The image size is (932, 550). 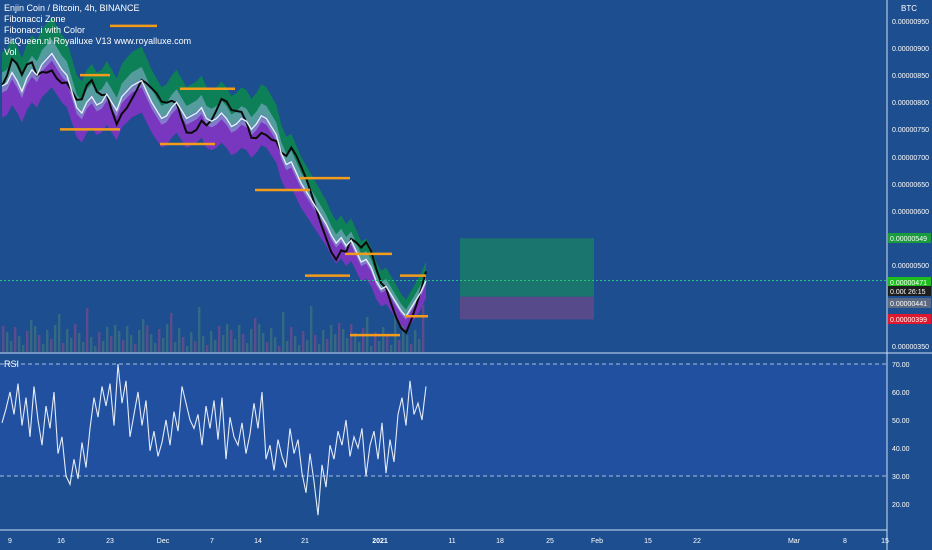 I want to click on price-tick-label: 0.00000800, so click(x=910, y=103).